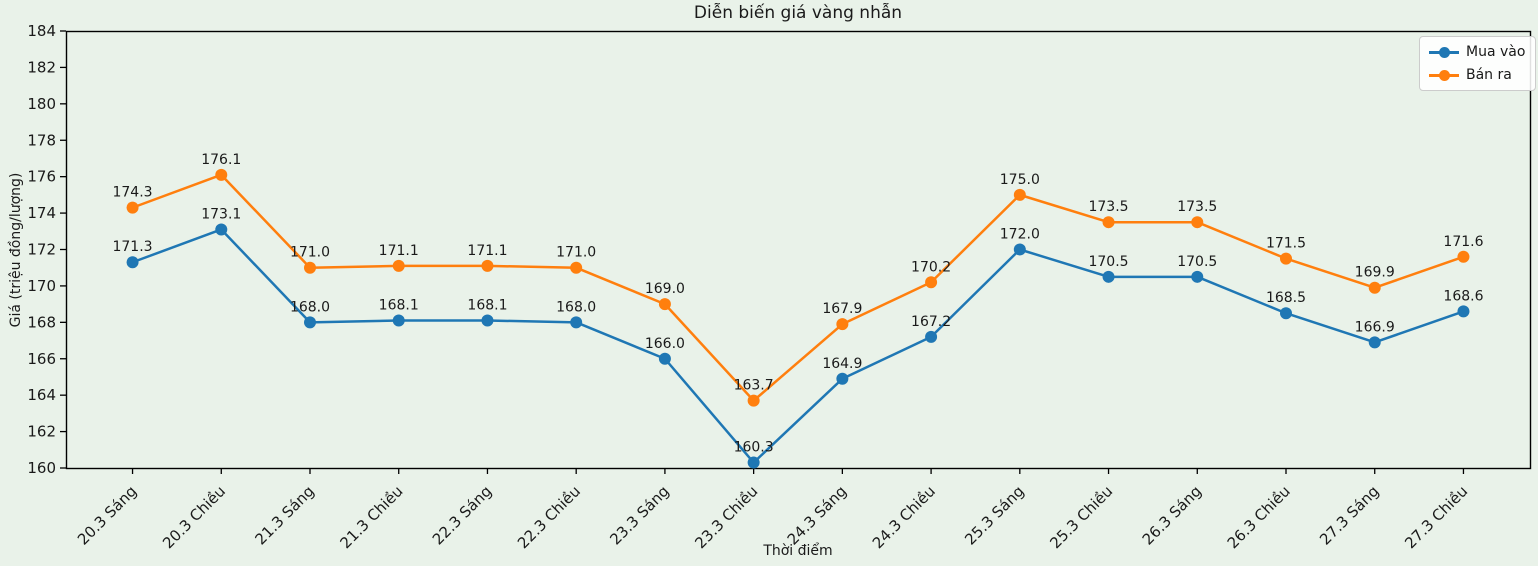 Image resolution: width=1538 pixels, height=572 pixels. Describe the element at coordinates (221, 214) in the screenshot. I see `value-label: 173.1` at that location.